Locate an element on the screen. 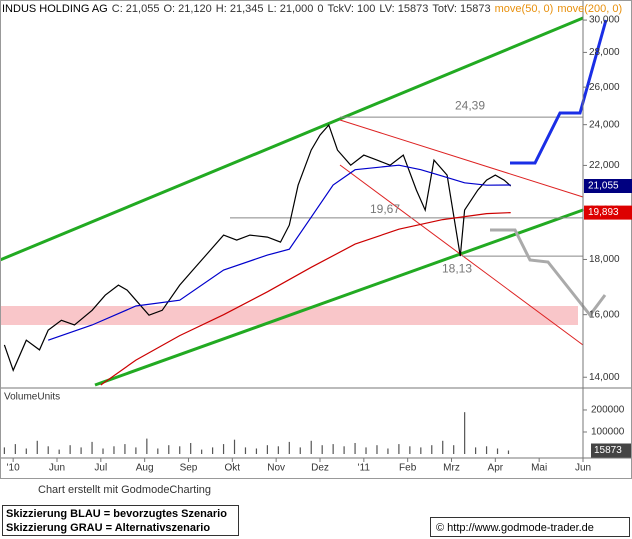 The image size is (632, 539). legend-gray: Skizzierung GRAU = Alternativszenario is located at coordinates (108, 528).